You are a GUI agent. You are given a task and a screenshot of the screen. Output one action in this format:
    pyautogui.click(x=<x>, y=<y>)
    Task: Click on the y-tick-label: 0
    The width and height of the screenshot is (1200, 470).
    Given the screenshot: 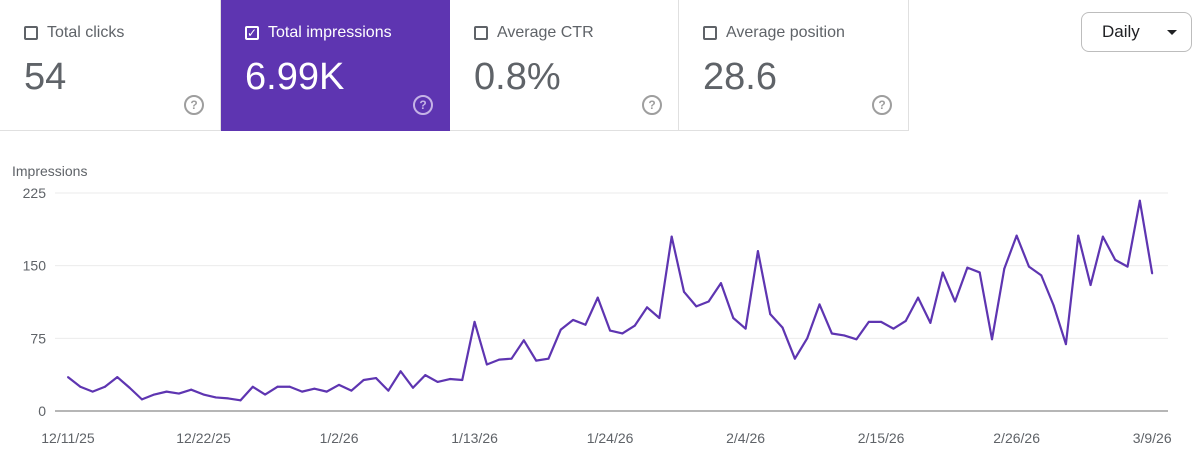 What is the action you would take?
    pyautogui.click(x=42, y=411)
    